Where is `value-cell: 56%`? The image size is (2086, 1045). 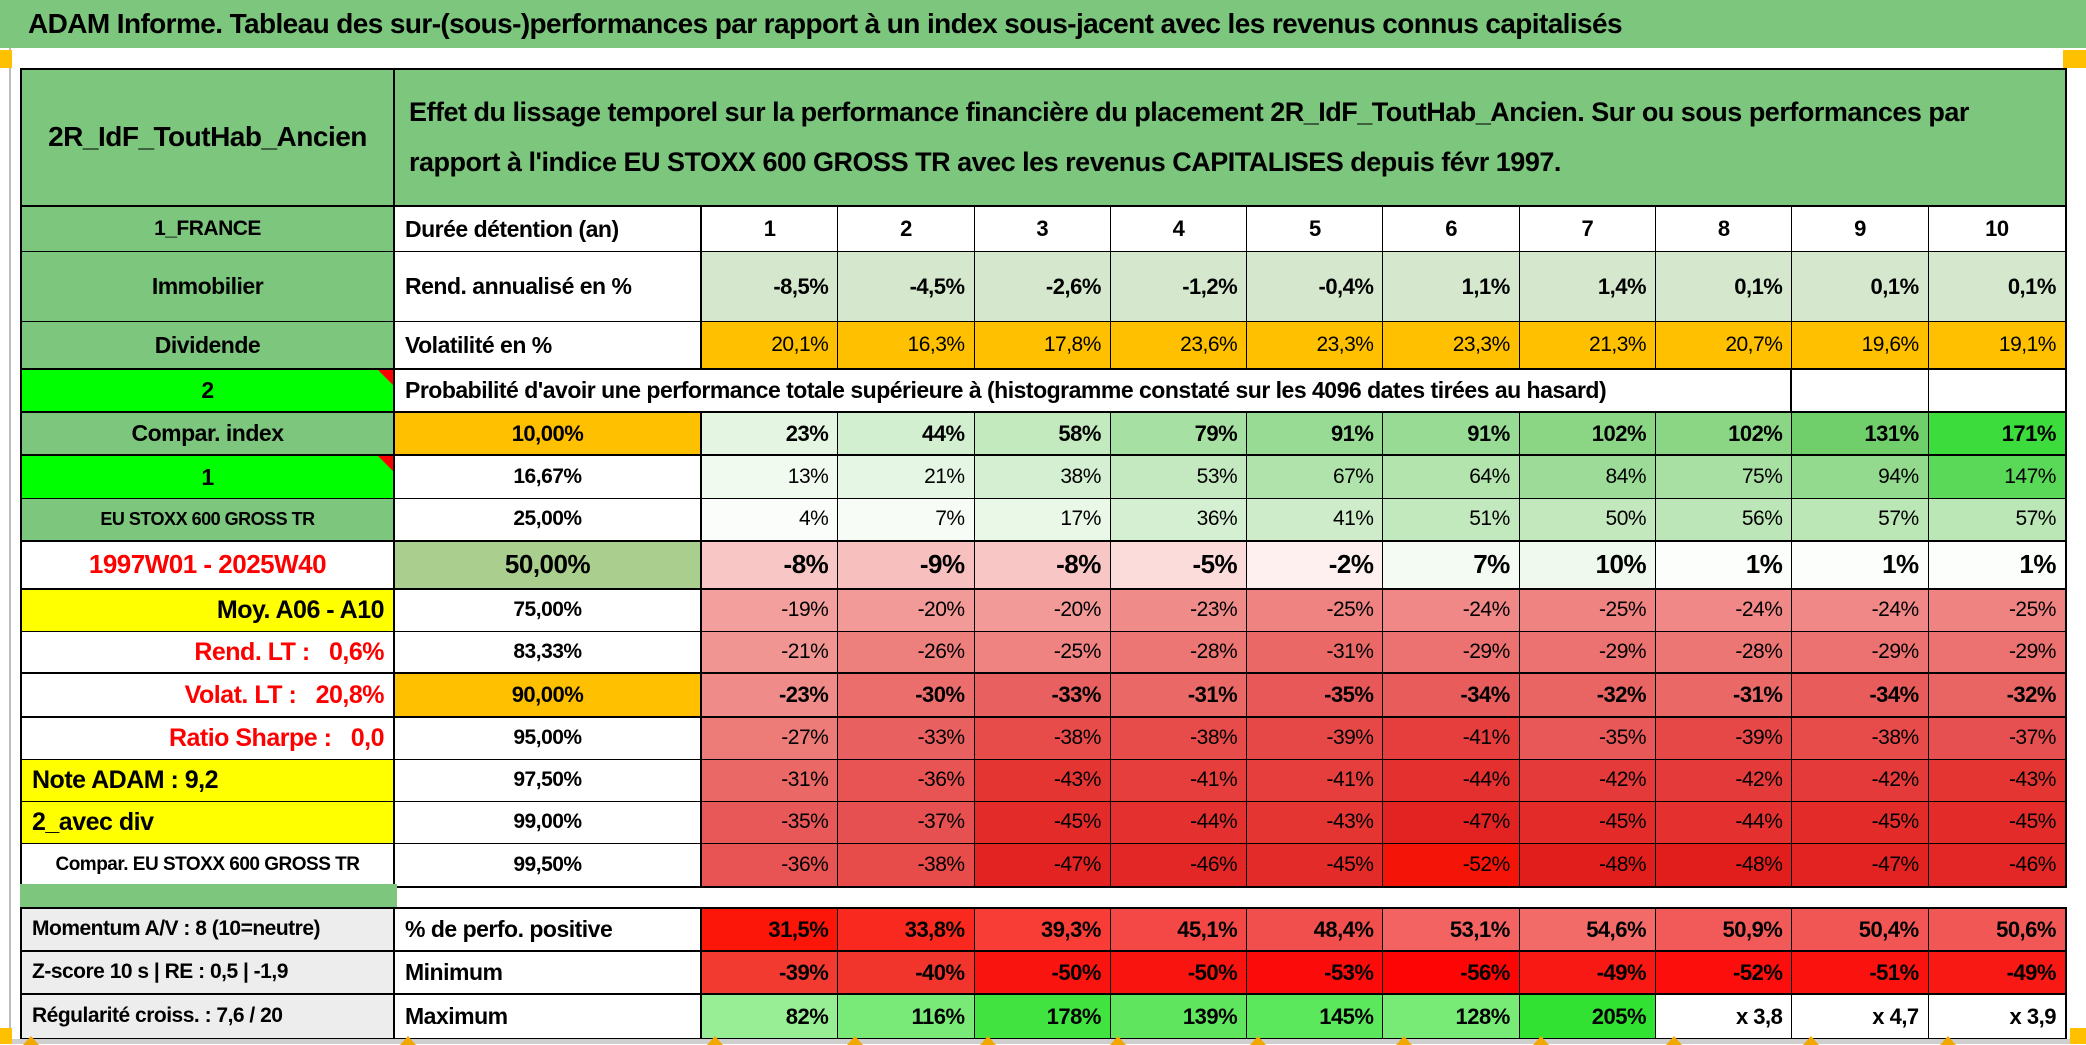
value-cell: 56% is located at coordinates (1724, 519).